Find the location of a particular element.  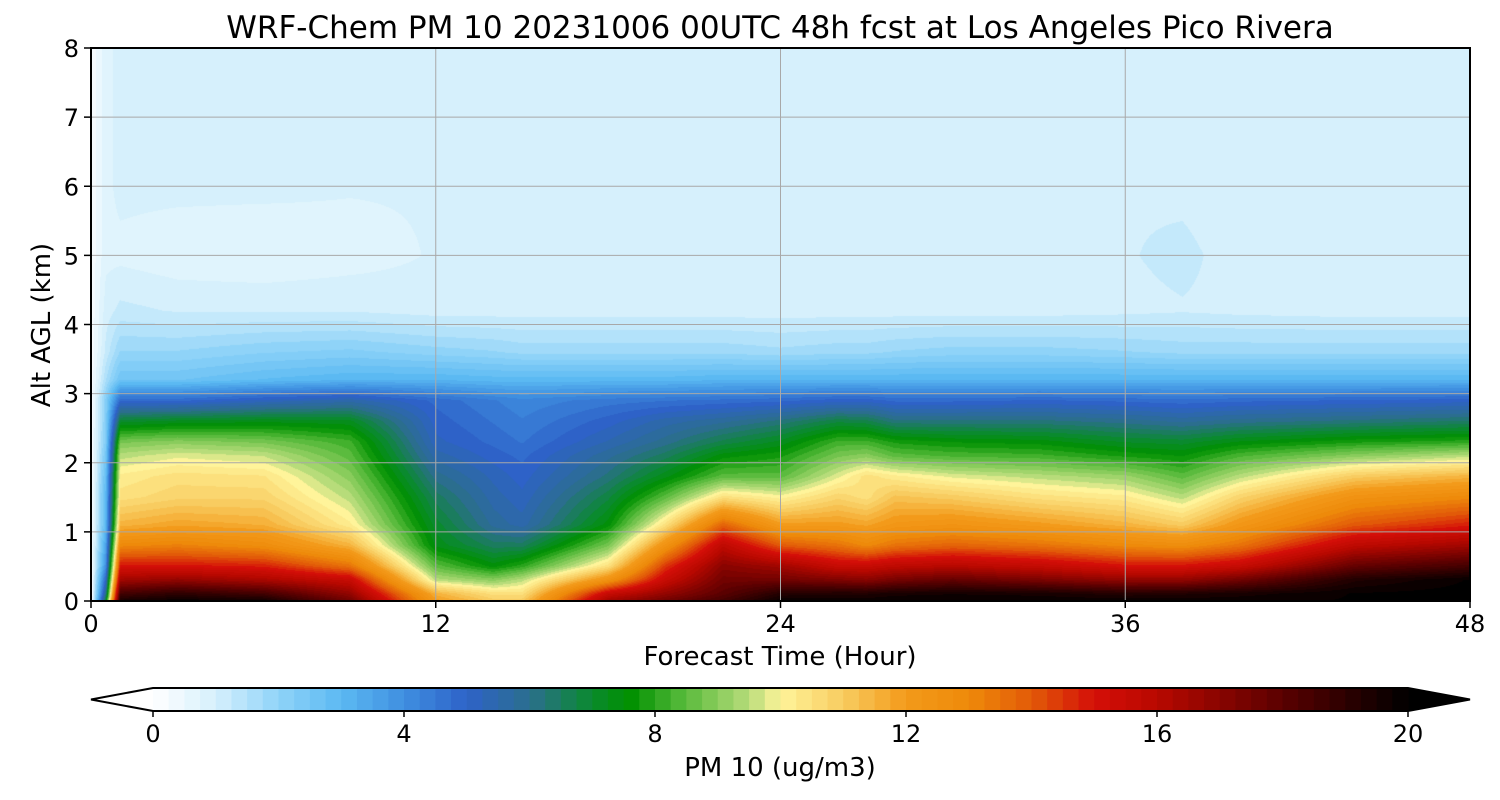

y-tick-label: 7 is located at coordinates (71, 118).